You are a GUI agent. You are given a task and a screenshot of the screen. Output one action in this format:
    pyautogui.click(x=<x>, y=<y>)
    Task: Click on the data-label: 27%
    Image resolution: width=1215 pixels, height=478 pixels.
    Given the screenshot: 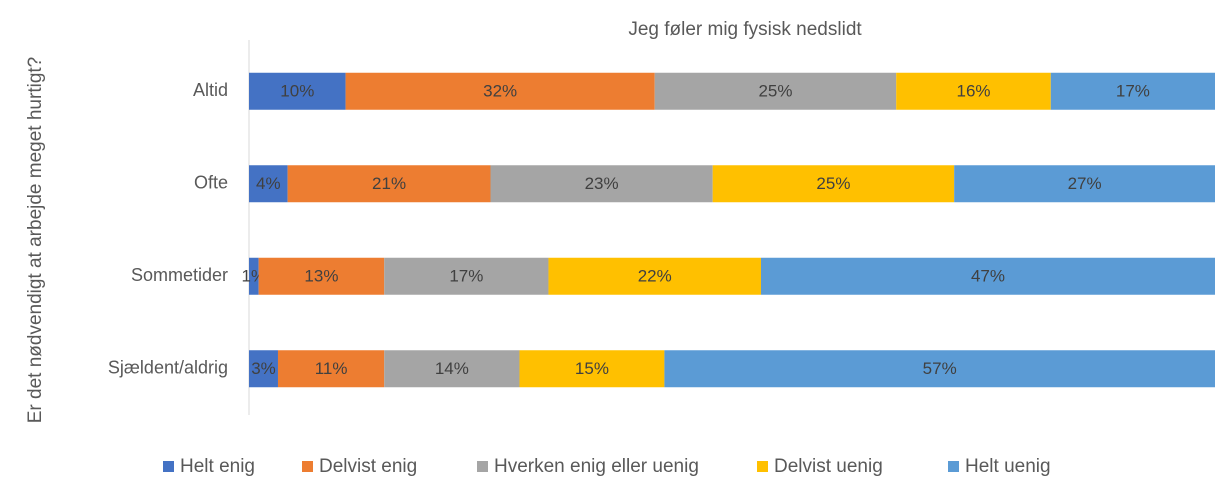 What is the action you would take?
    pyautogui.click(x=1085, y=183)
    